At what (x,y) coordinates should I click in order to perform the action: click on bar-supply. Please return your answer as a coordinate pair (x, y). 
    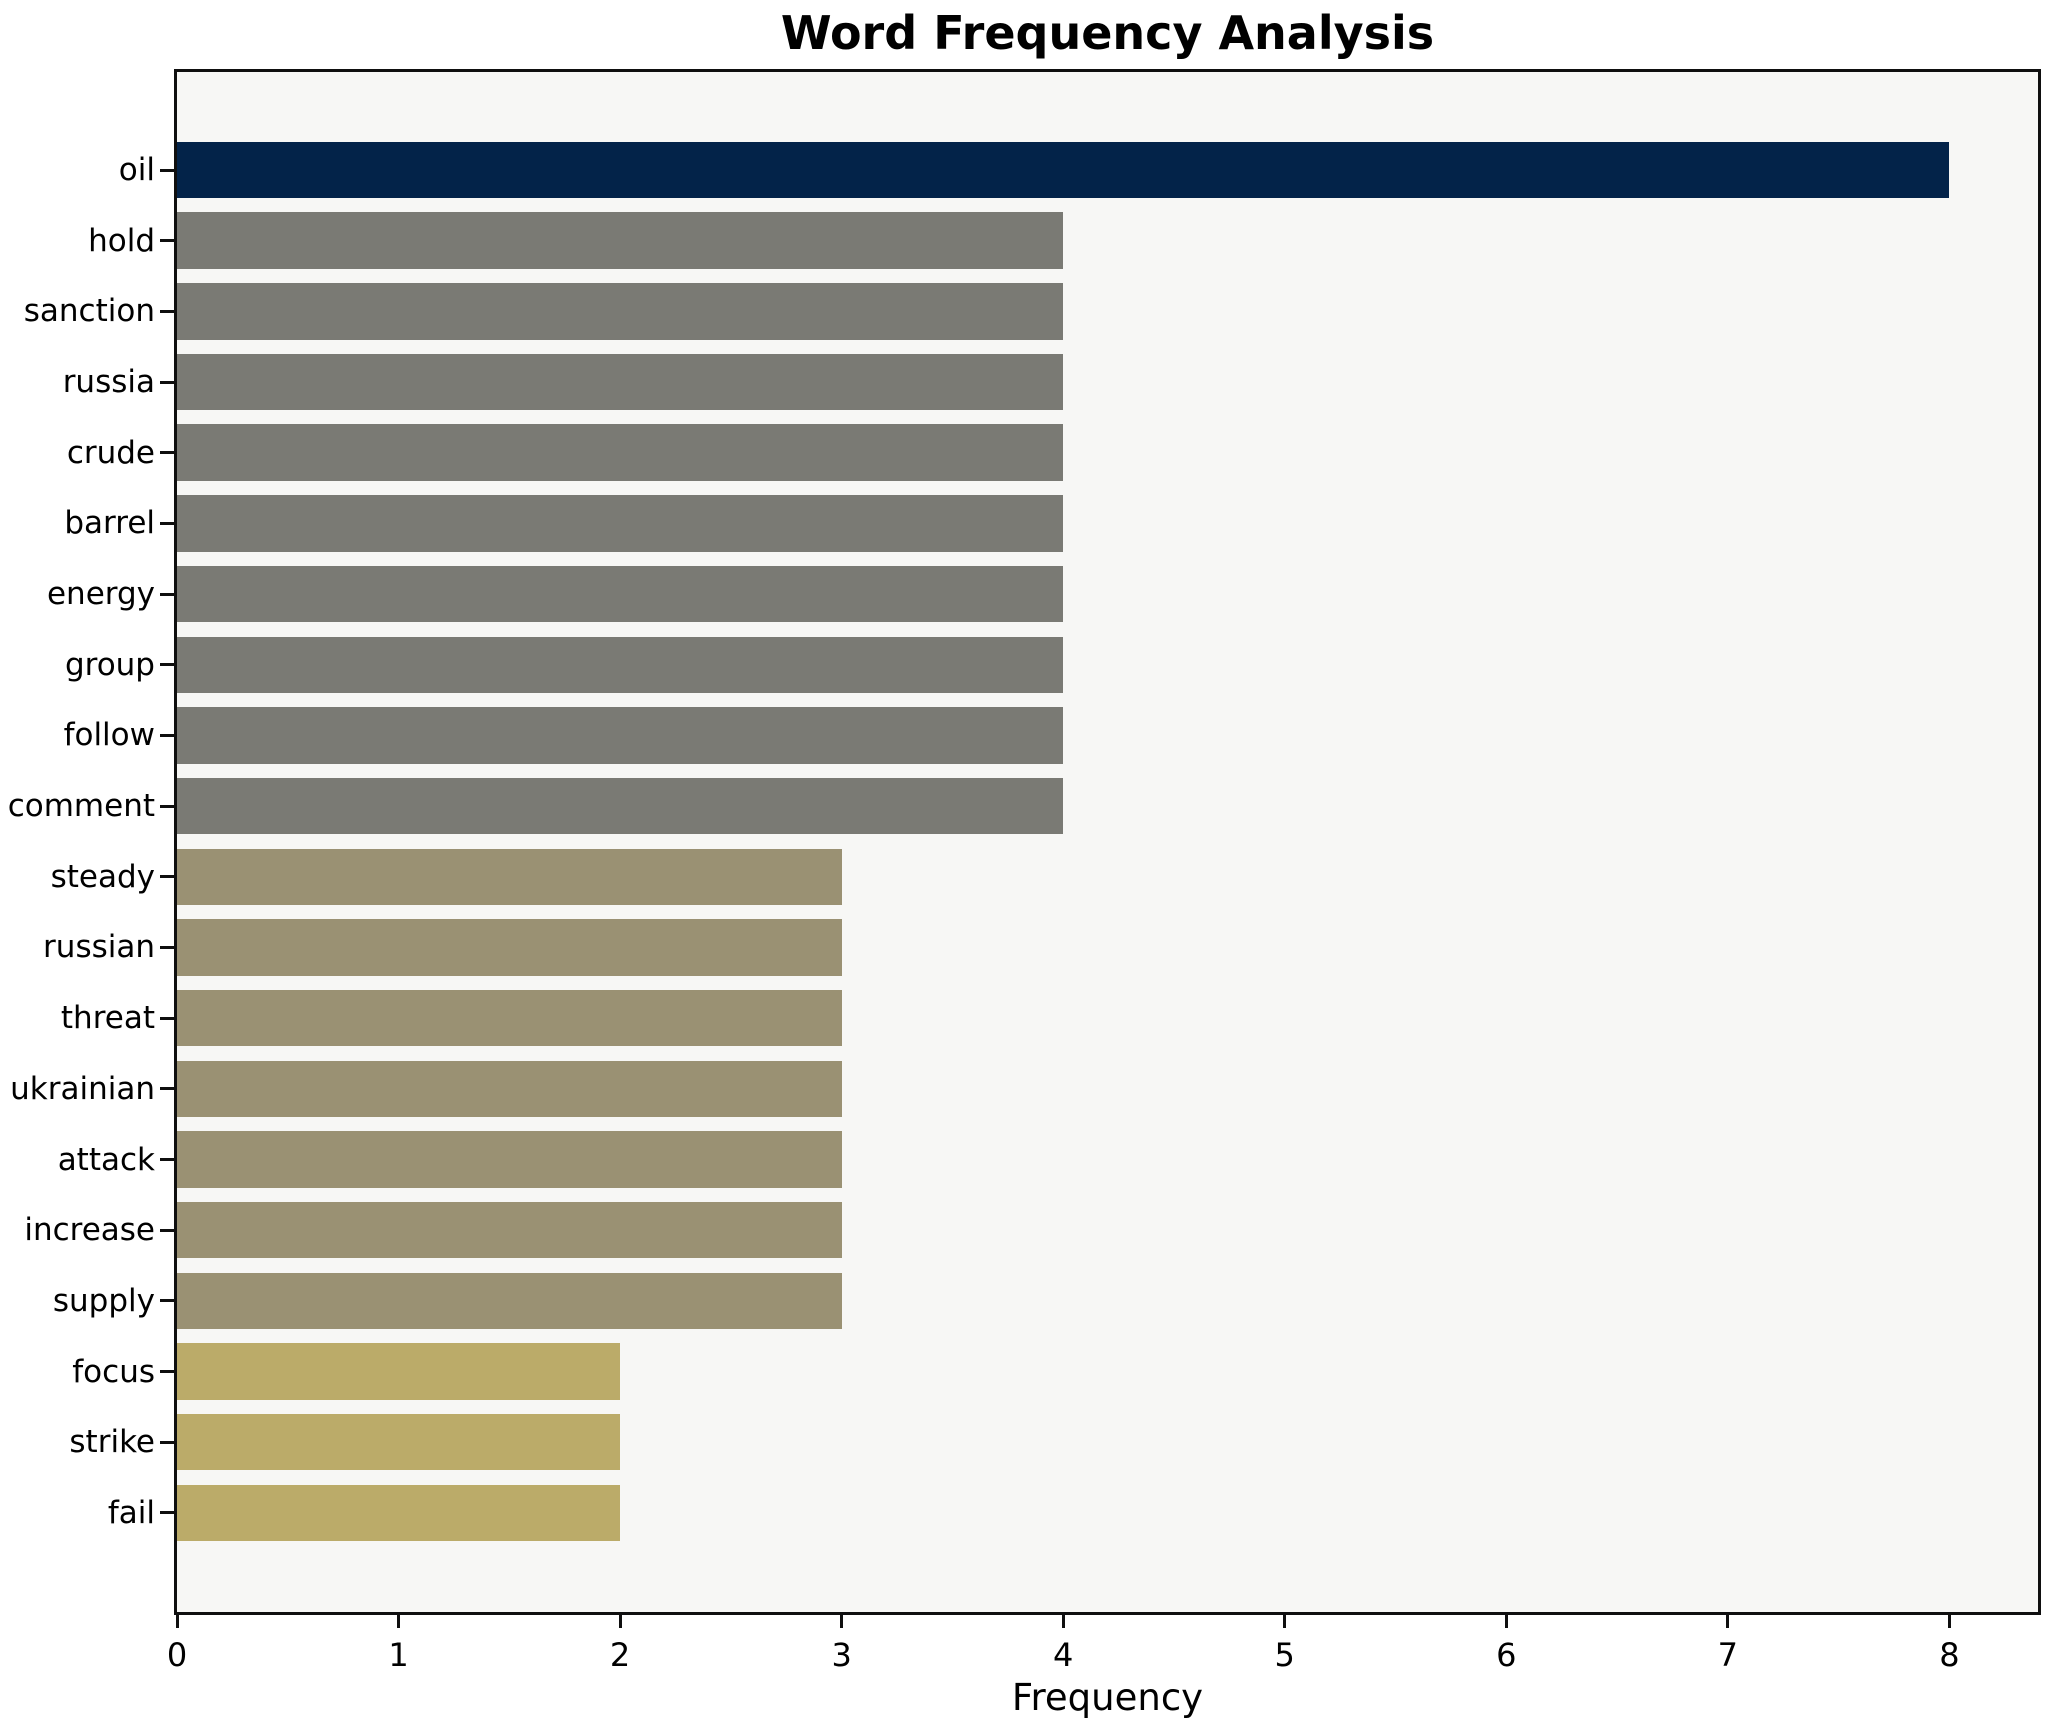
    Looking at the image, I should click on (509, 1301).